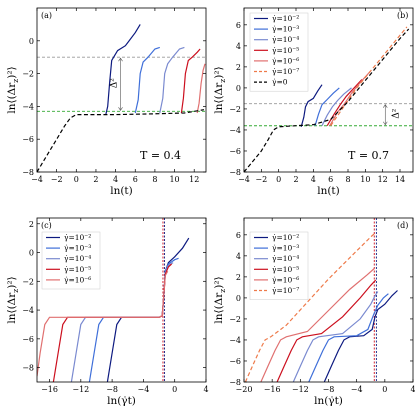 The width and height of the screenshot is (415, 417). What do you see at coordinates (13, 299) in the screenshot?
I see `y-axis-label: ln⟨(Δrz)²⟩` at bounding box center [13, 299].